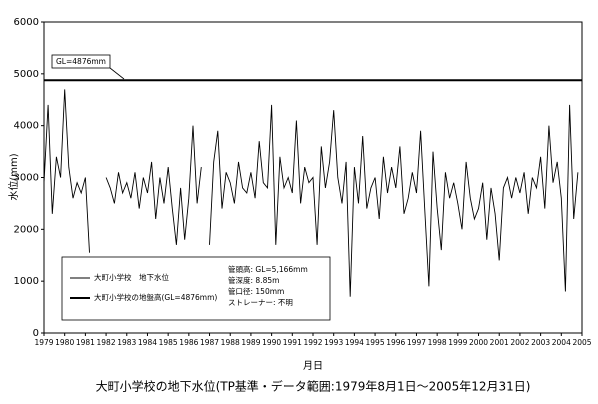 Image resolution: width=598 pixels, height=404 pixels. Describe the element at coordinates (256, 291) in the screenshot. I see `info-text: 管口径: 150mm` at that location.